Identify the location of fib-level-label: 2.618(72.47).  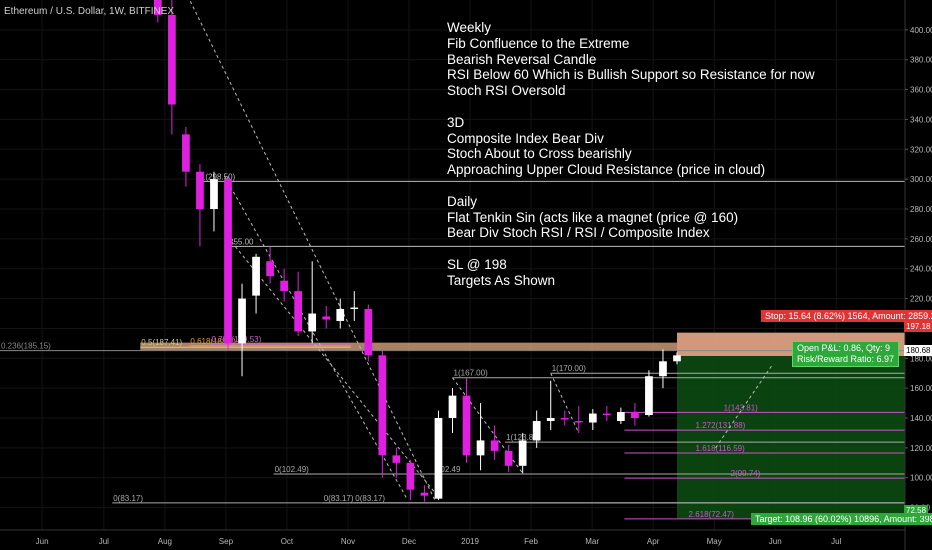
(712, 514).